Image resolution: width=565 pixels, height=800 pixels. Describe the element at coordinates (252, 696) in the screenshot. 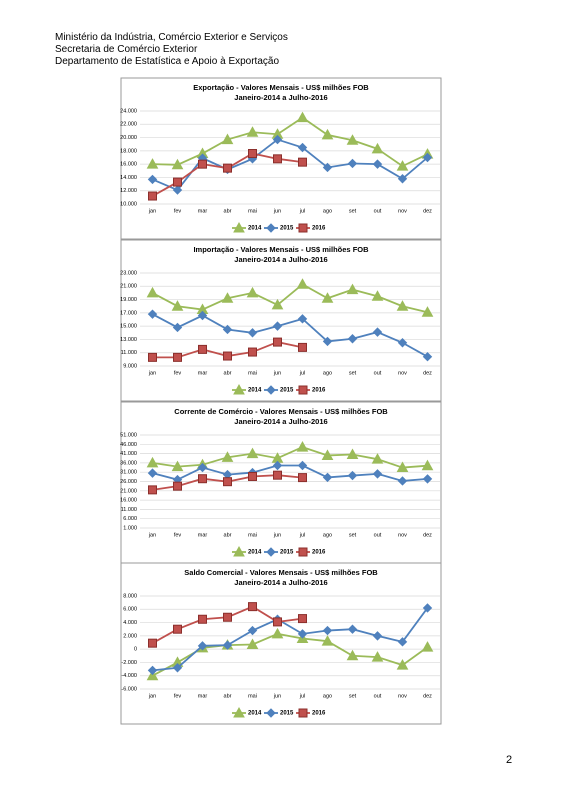

I see `x-tick-label: mai` at that location.